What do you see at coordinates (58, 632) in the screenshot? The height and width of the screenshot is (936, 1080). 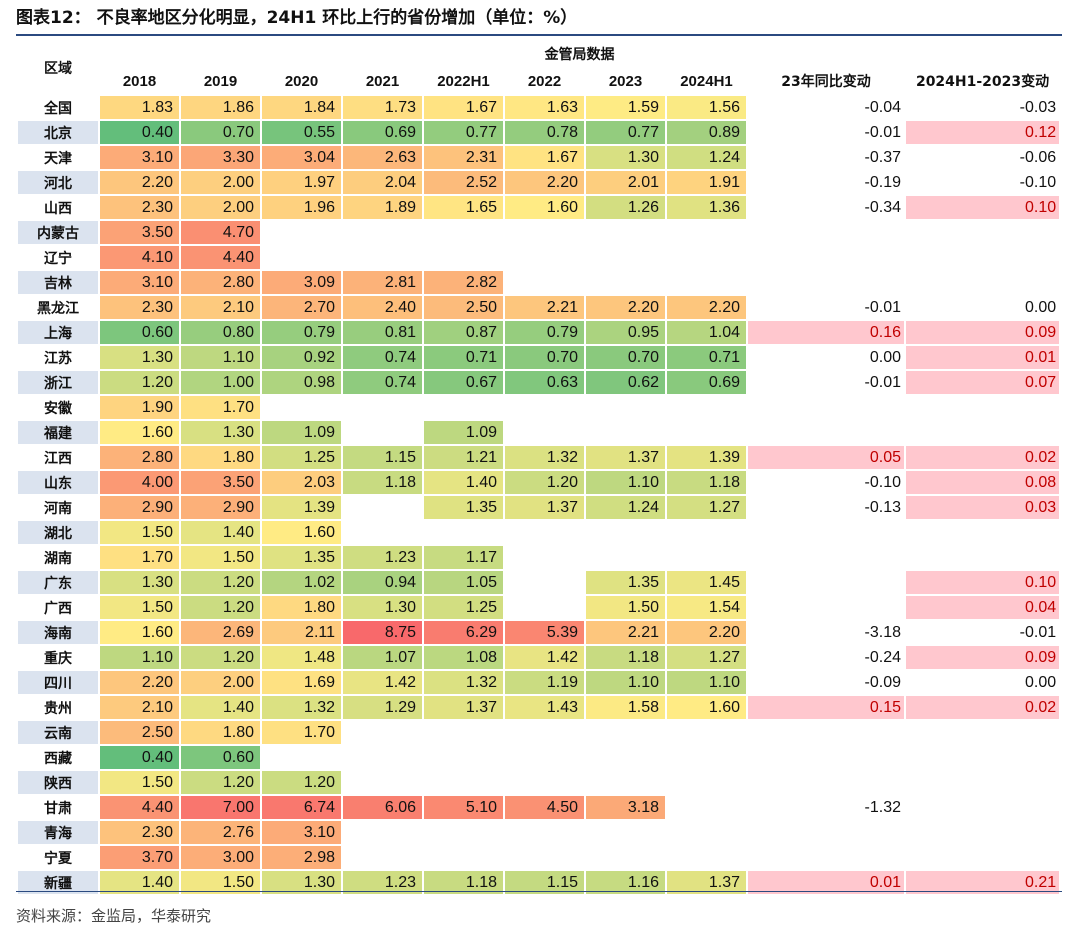 I see `region-cell: 海南` at bounding box center [58, 632].